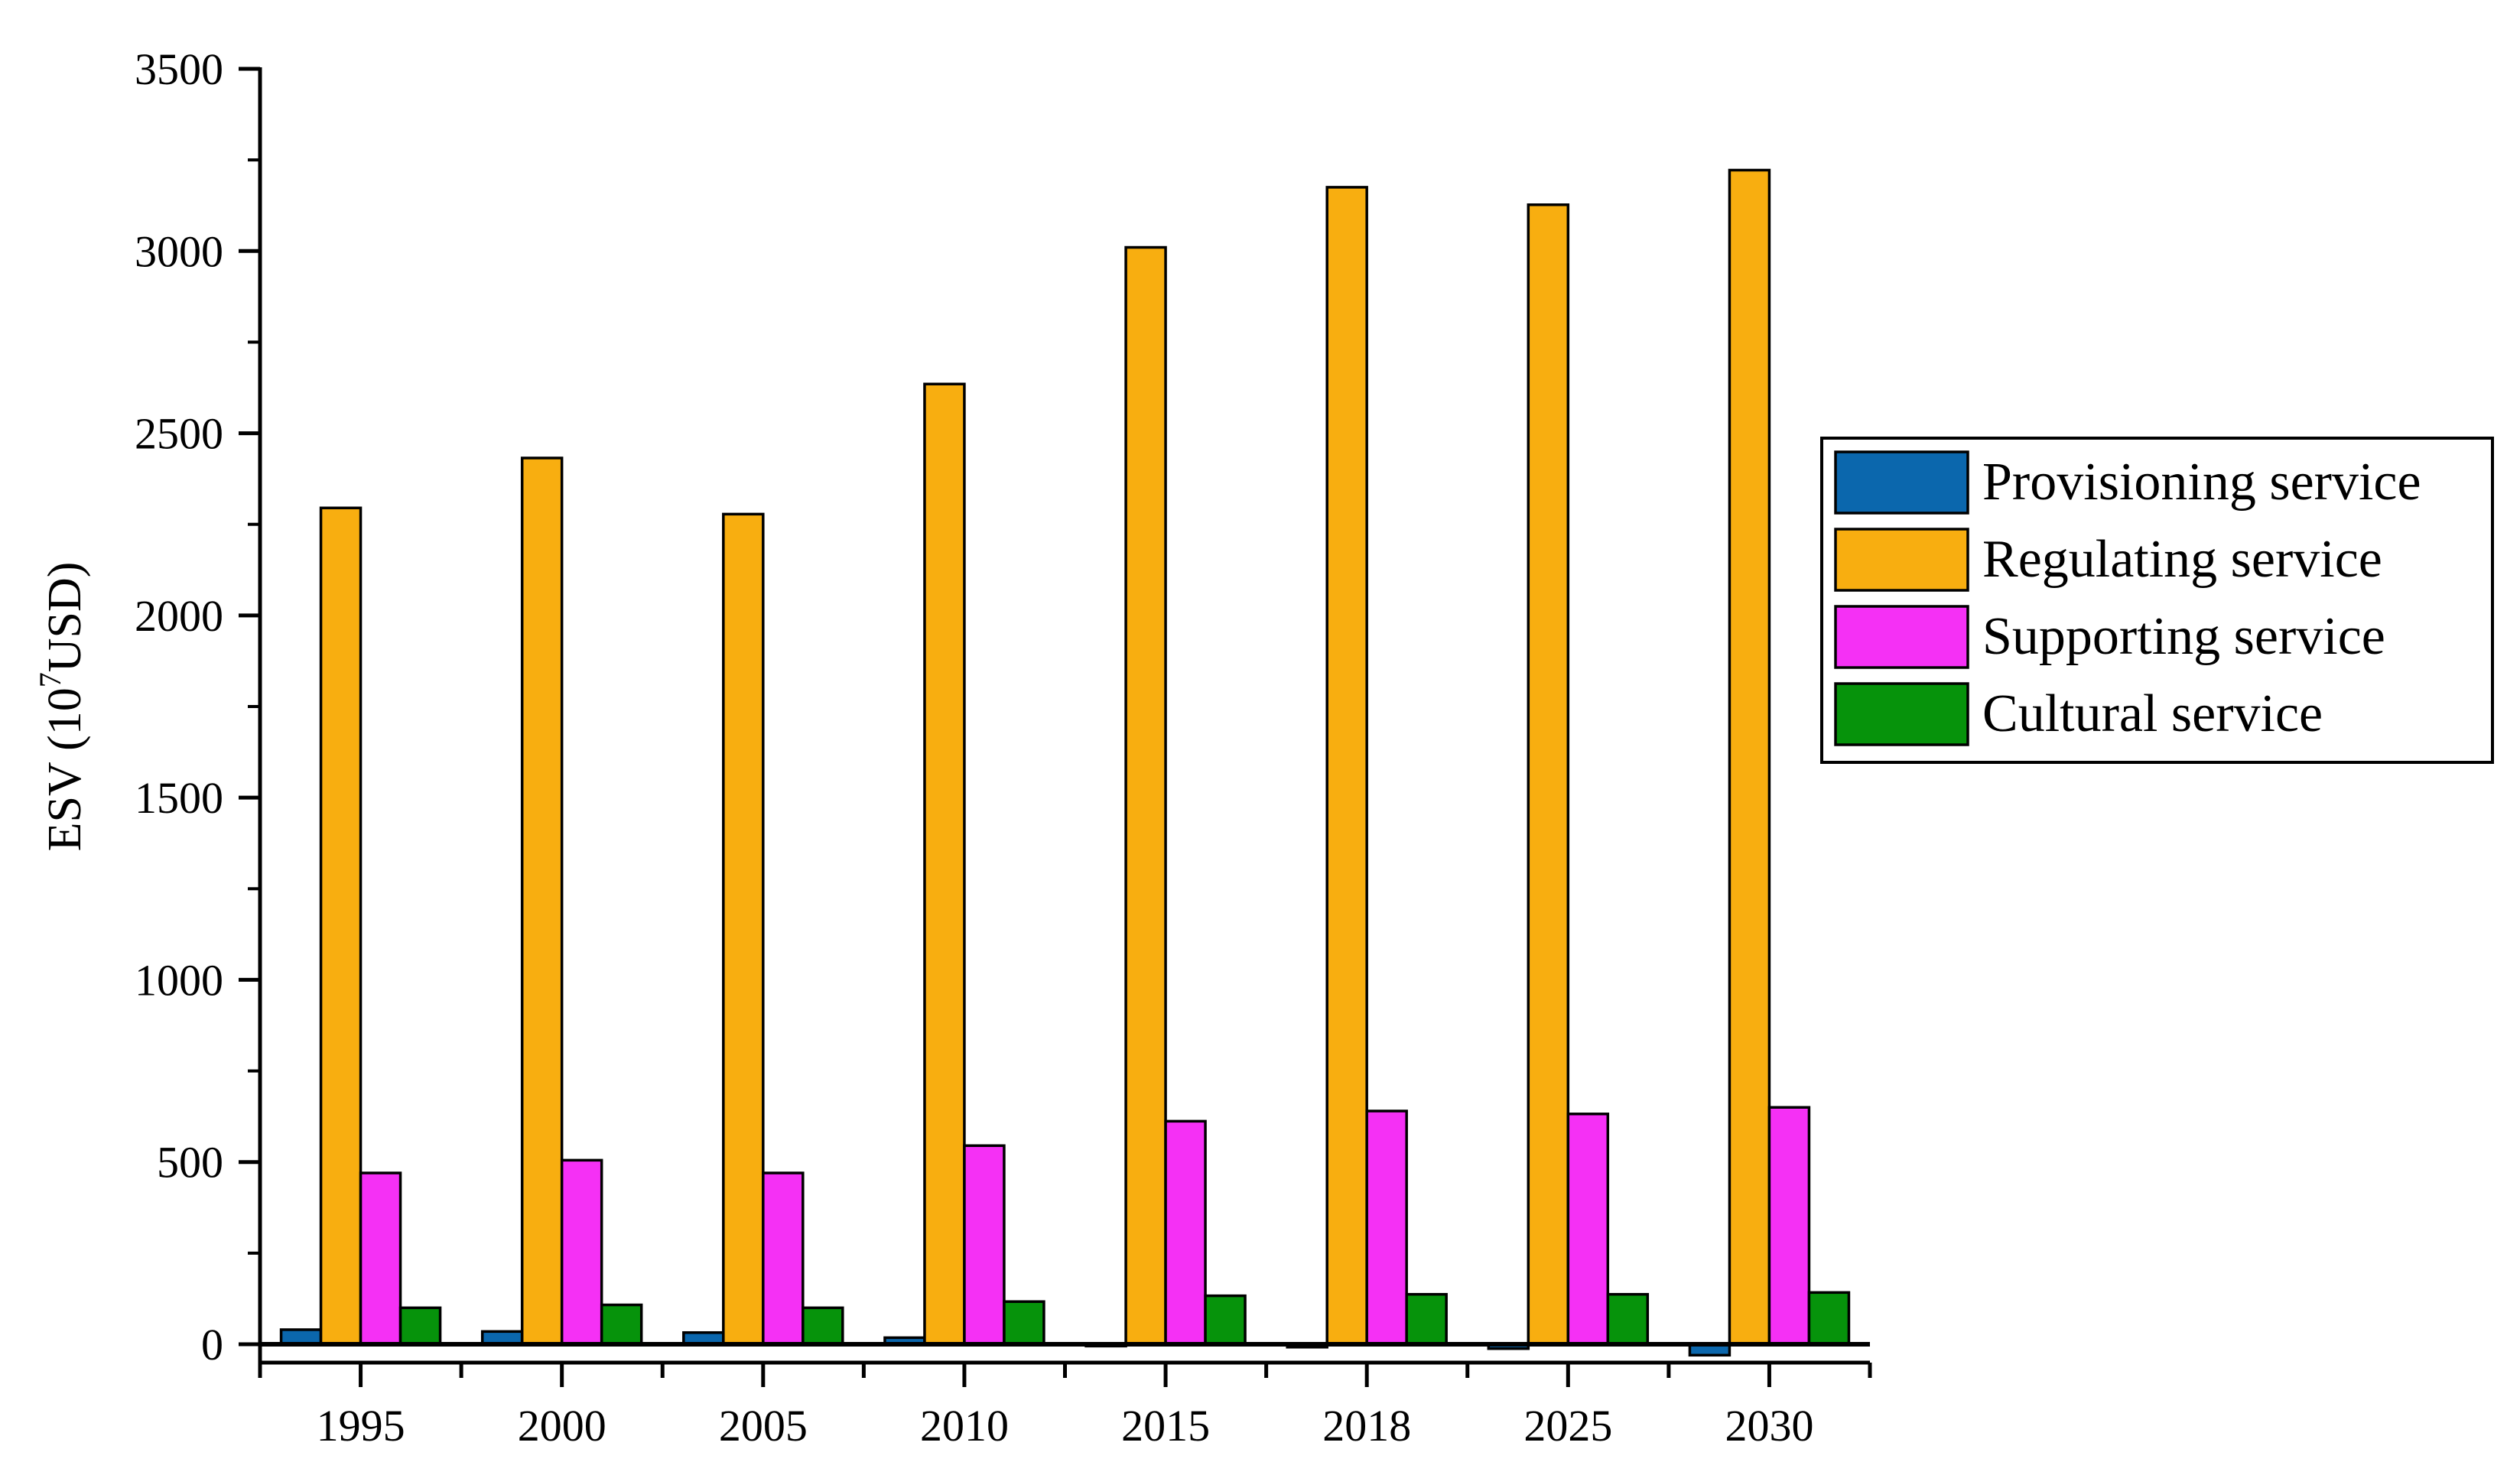 This screenshot has width=2520, height=1475. What do you see at coordinates (179, 798) in the screenshot?
I see `y-tick-label: 1500` at bounding box center [179, 798].